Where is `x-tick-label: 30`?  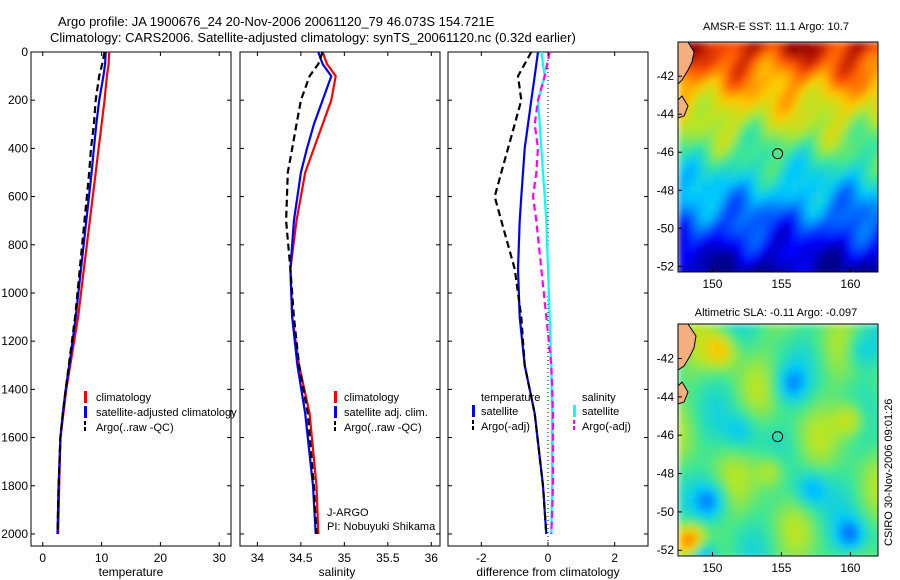
x-tick-label: 30 is located at coordinates (220, 558).